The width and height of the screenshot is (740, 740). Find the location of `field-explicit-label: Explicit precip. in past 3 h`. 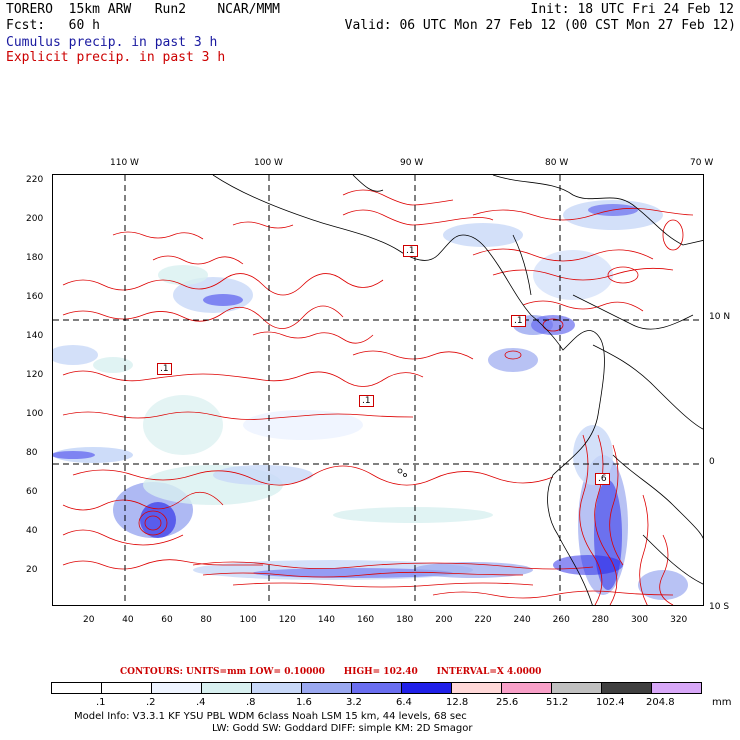

field-explicit-label: Explicit precip. in past 3 h is located at coordinates (116, 57).